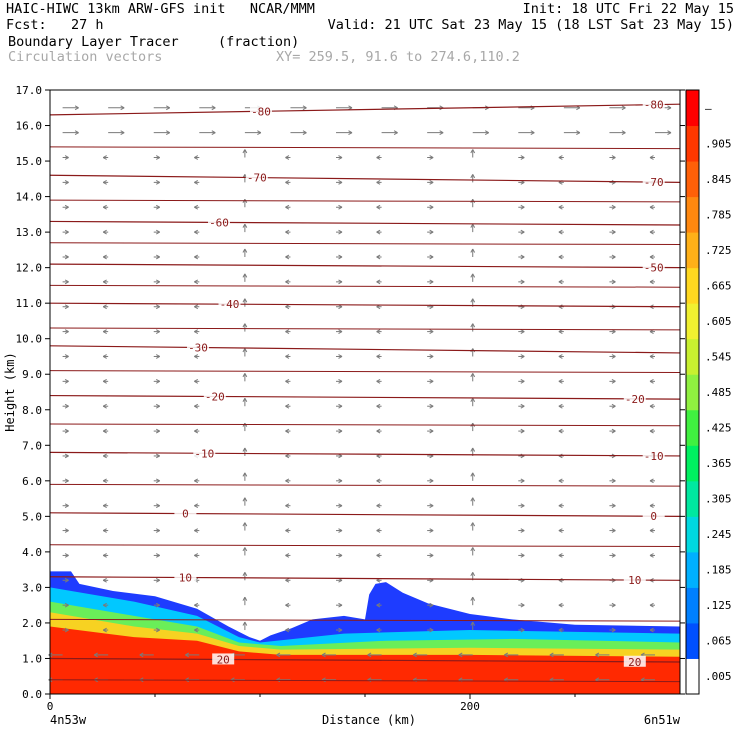  I want to click on init-time: Init: 18 UTC Fri 22 May 15, so click(628, 9).